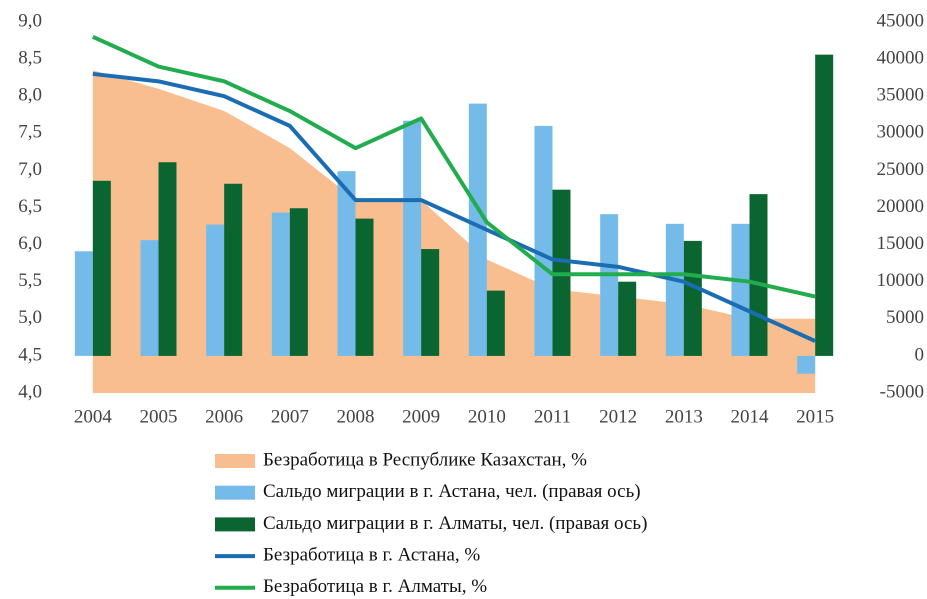 The image size is (927, 599). What do you see at coordinates (902, 391) in the screenshot?
I see `y2-tick-label: -5000` at bounding box center [902, 391].